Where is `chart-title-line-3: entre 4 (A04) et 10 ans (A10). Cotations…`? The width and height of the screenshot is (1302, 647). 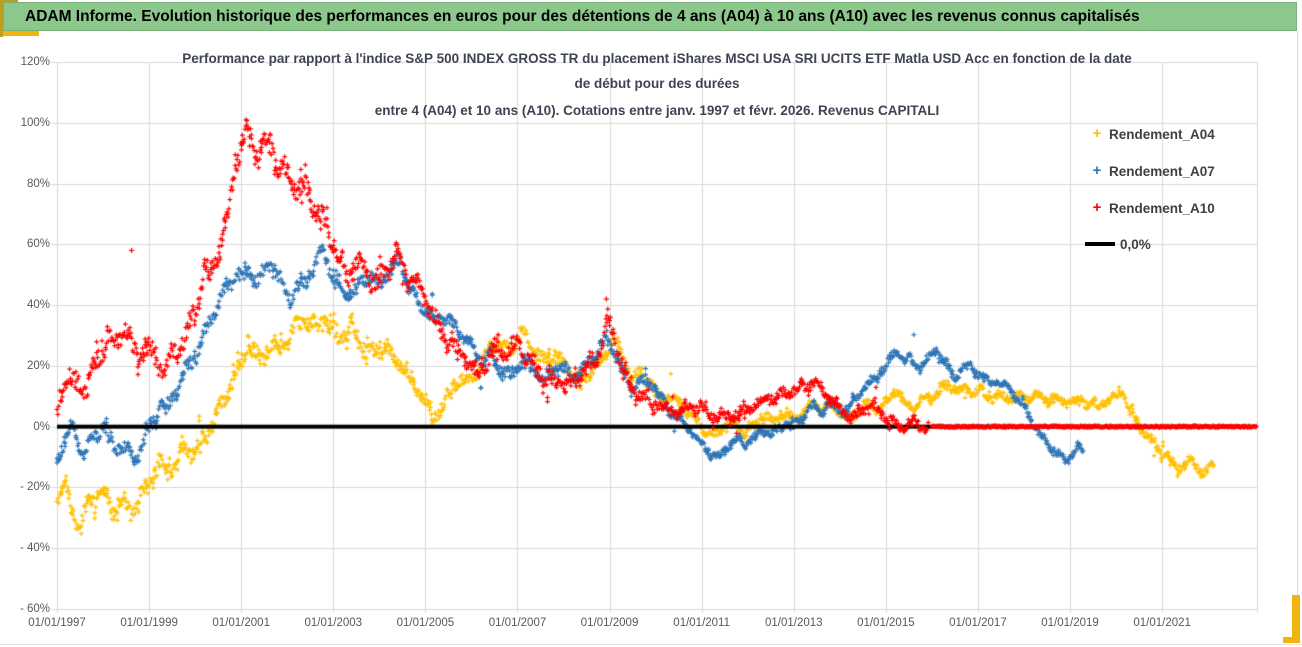
chart-title-line-3: entre 4 (A04) et 10 ans (A10). Cotations… is located at coordinates (657, 110).